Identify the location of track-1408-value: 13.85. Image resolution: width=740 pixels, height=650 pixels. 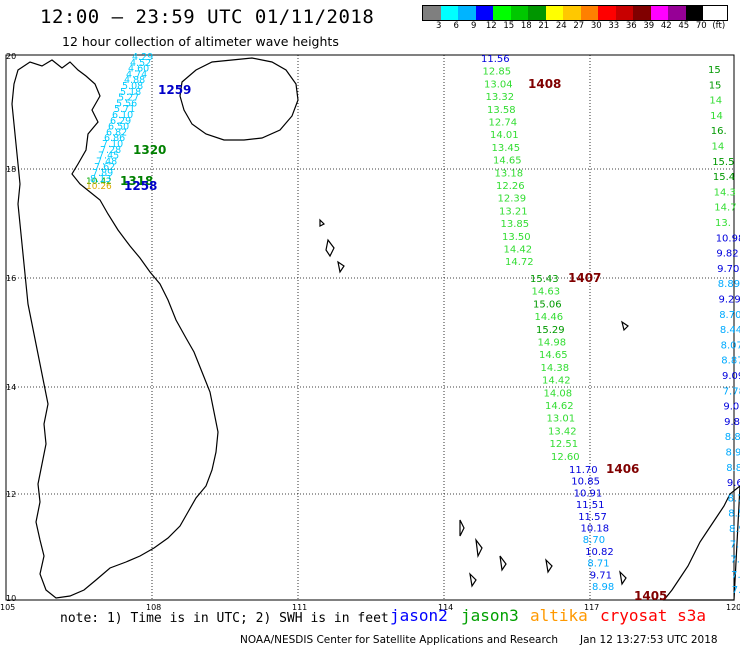
(515, 224).